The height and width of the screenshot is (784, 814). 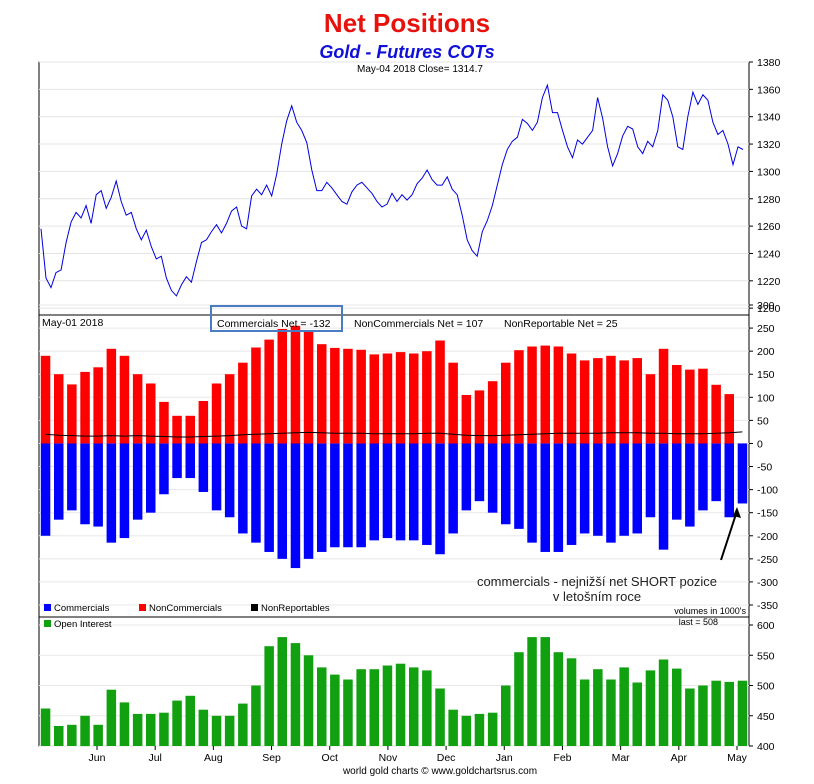 I want to click on price-y-axis: 1200 1220 1240 1260 1280 1300 1320 1340 1360 1380, so click(x=765, y=186).